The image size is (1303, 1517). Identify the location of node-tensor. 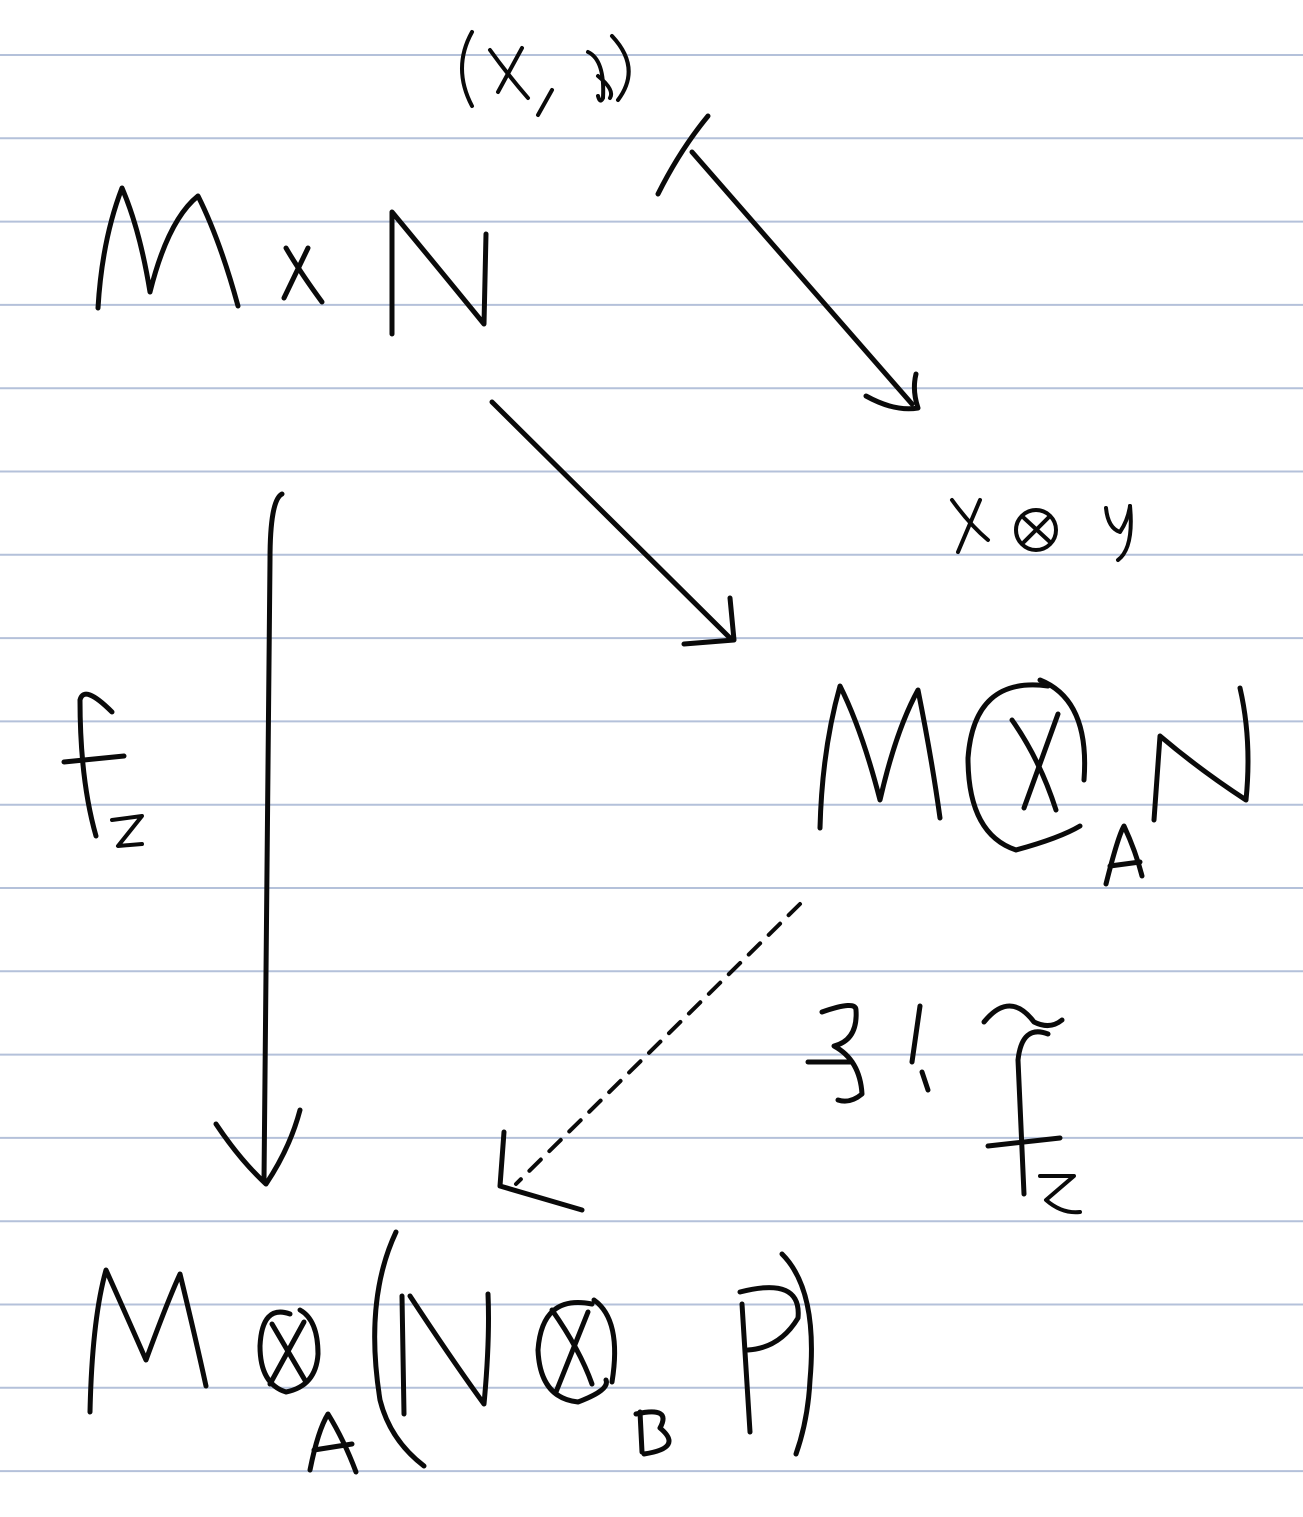
(1034, 782).